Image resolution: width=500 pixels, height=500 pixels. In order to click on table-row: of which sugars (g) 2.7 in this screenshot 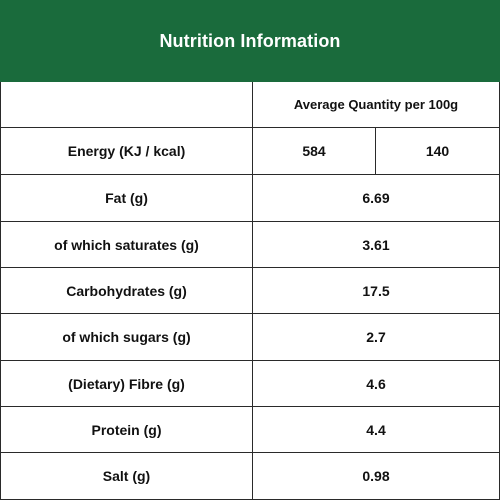, I will do `click(250, 337)`.